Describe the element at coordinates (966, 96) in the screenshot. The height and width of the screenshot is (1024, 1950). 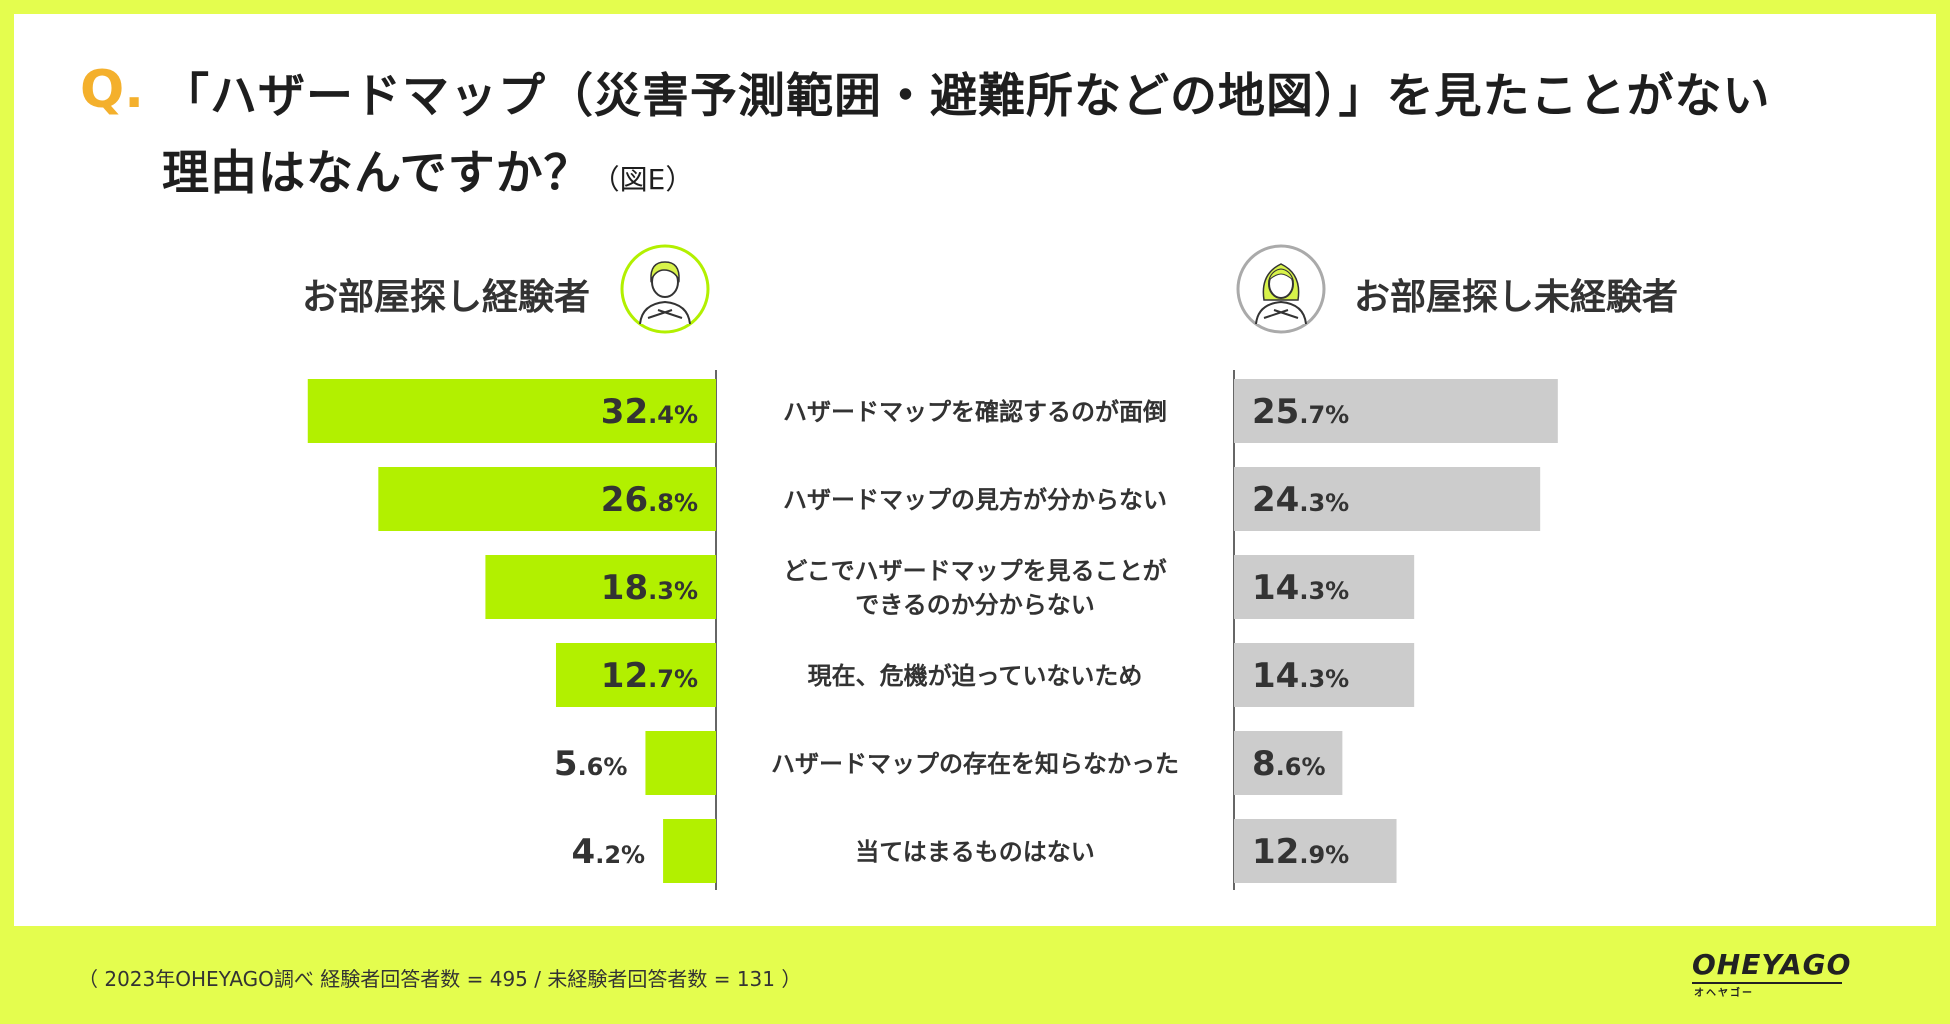
I see `title-line-1: 「ハザードマップ（災害予測範囲・避難所などの地図）」を見たことがない` at that location.